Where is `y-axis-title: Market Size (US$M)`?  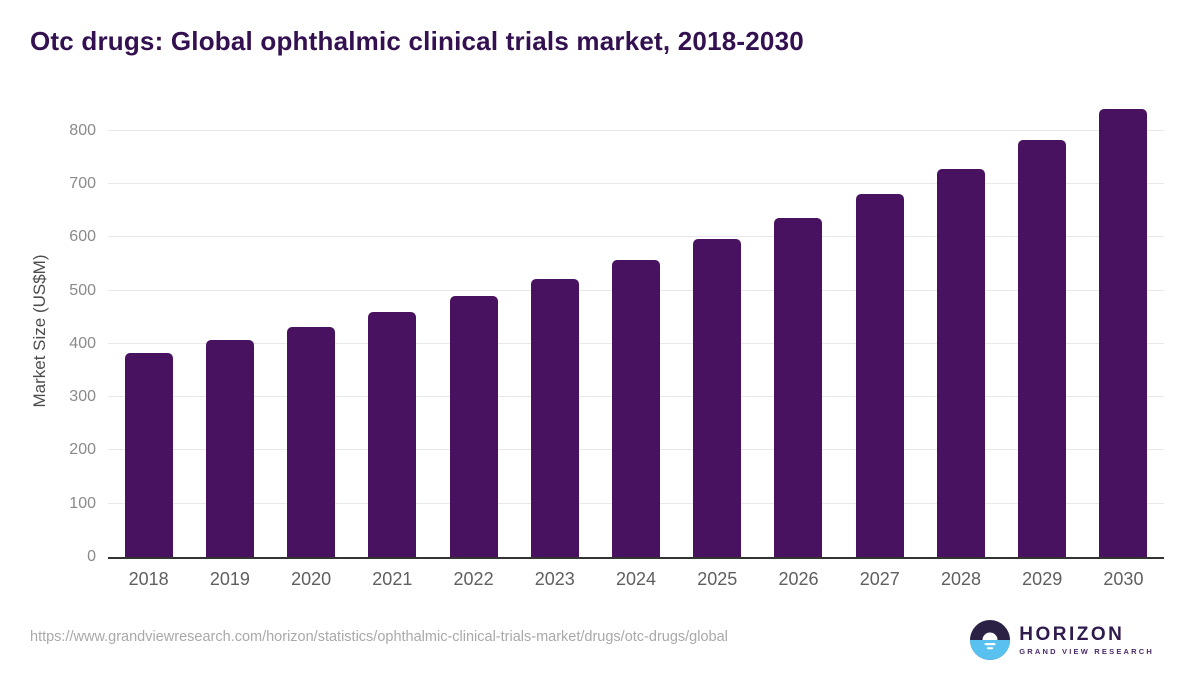
y-axis-title: Market Size (US$M) is located at coordinates (39, 331).